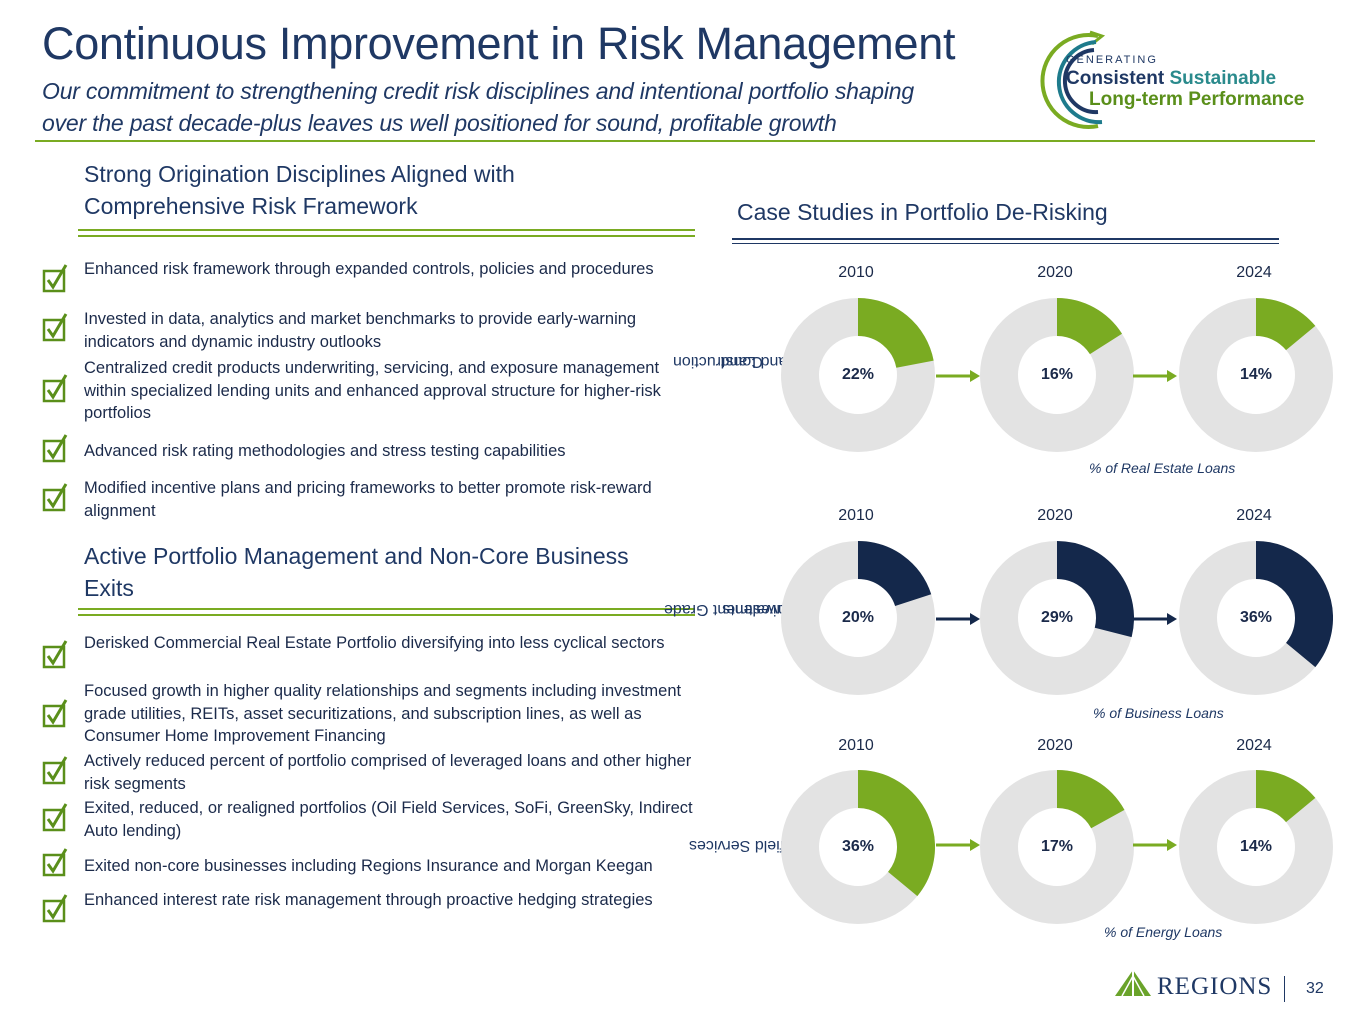 The width and height of the screenshot is (1365, 1024). Describe the element at coordinates (386, 233) in the screenshot. I see `section1-divider` at that location.